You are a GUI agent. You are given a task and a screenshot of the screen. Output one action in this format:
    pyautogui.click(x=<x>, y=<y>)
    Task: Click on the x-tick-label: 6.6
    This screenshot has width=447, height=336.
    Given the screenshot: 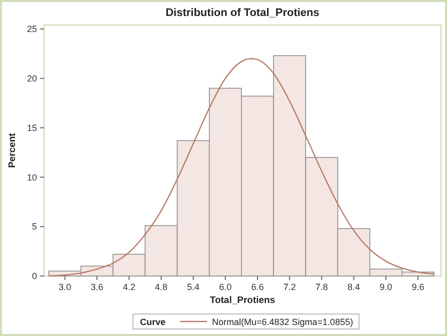 What is the action you would take?
    pyautogui.click(x=257, y=287)
    